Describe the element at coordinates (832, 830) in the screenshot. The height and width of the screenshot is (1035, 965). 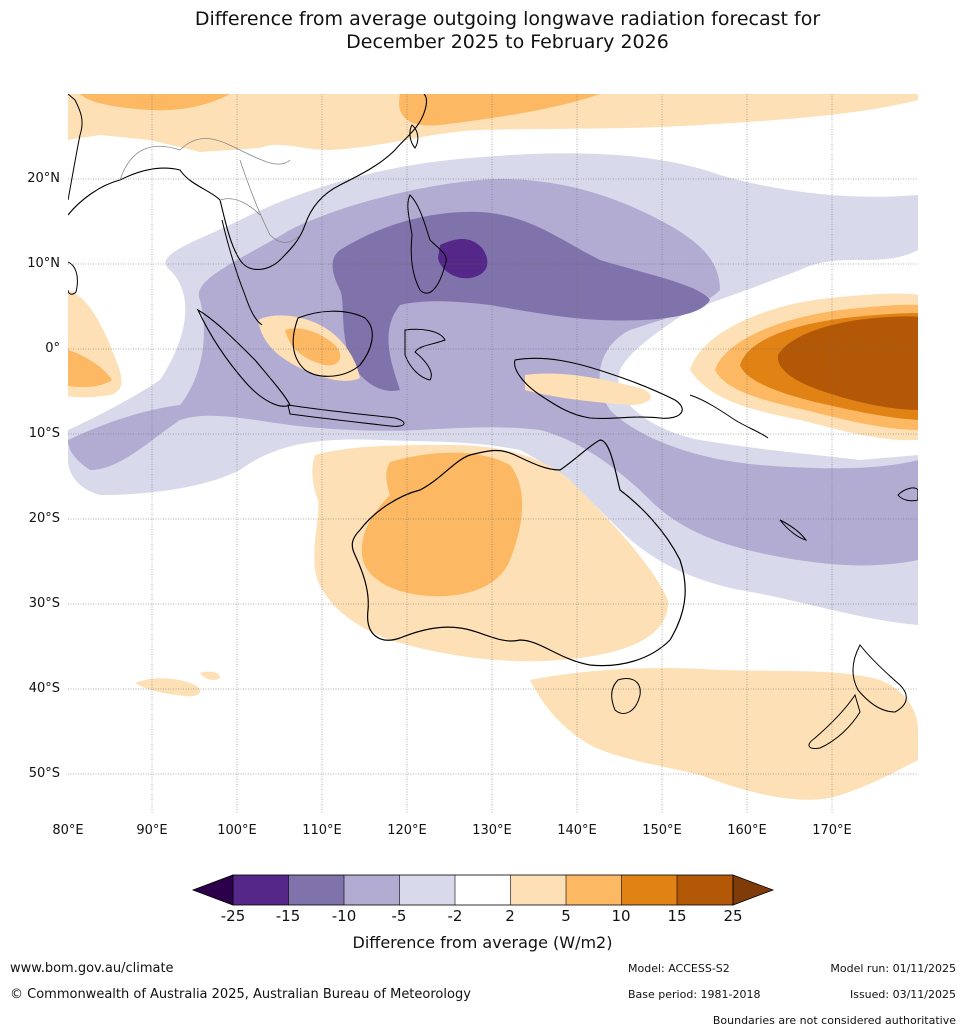
I see `lon-label: 170°E` at that location.